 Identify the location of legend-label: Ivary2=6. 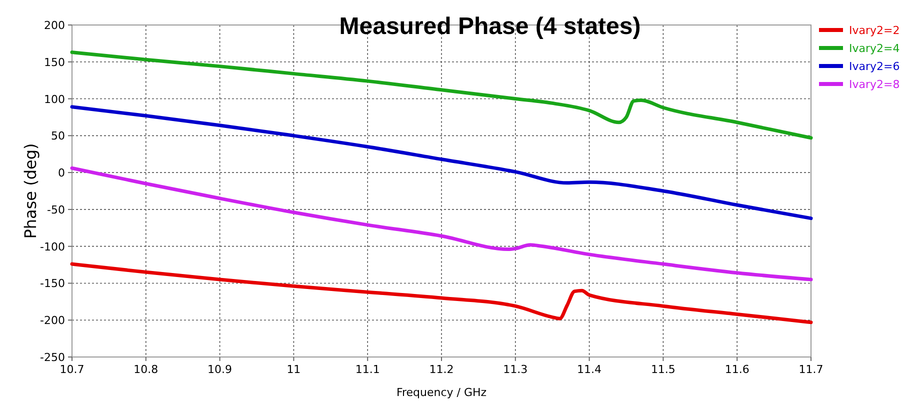
(874, 66).